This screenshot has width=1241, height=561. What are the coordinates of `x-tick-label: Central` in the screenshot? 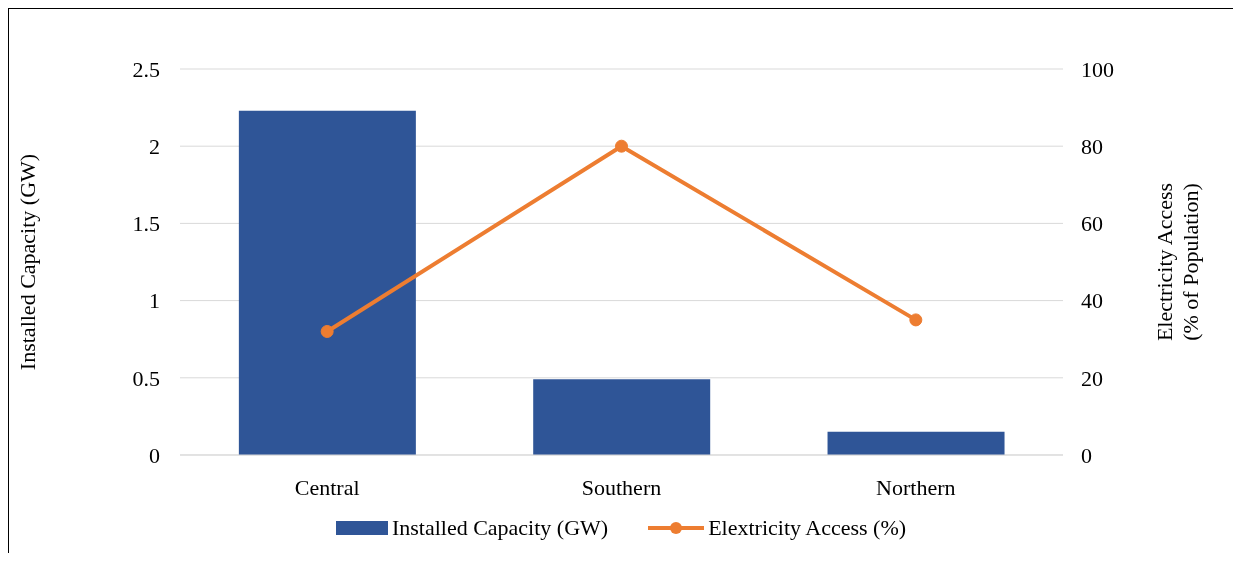 It's located at (327, 487).